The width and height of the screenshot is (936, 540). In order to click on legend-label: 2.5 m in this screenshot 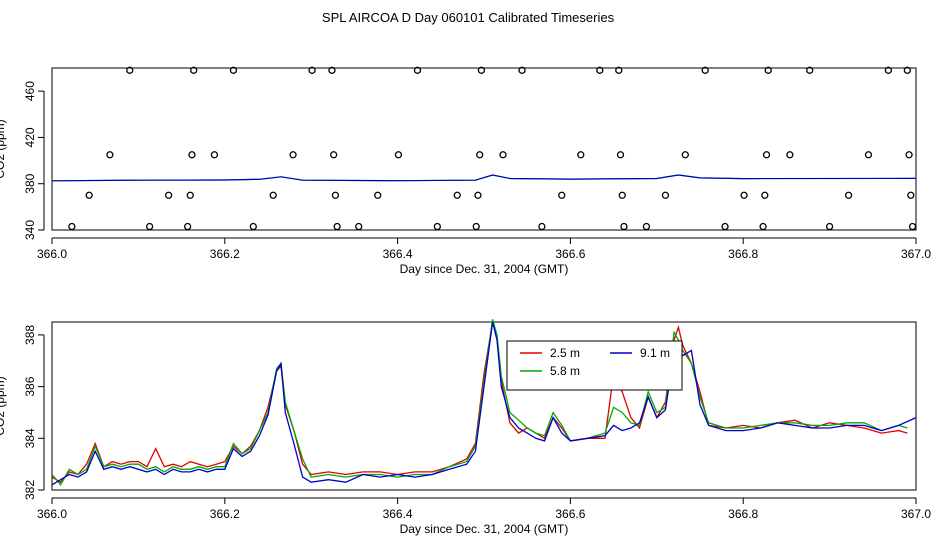, I will do `click(565, 353)`.